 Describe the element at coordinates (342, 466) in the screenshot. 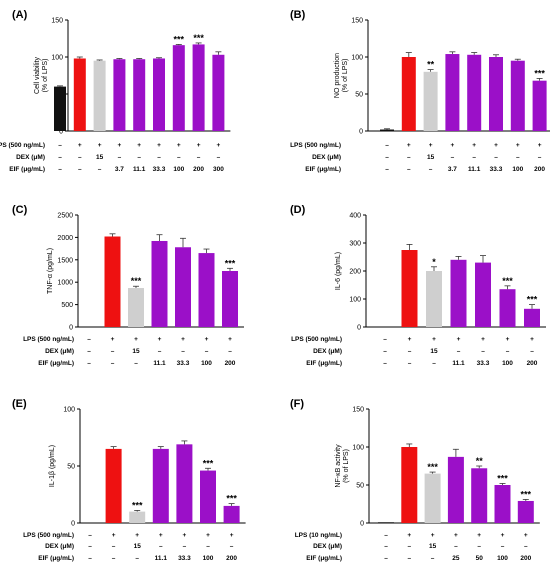

I see `y-axis-label: NF-κB activity(% of LPS)` at that location.